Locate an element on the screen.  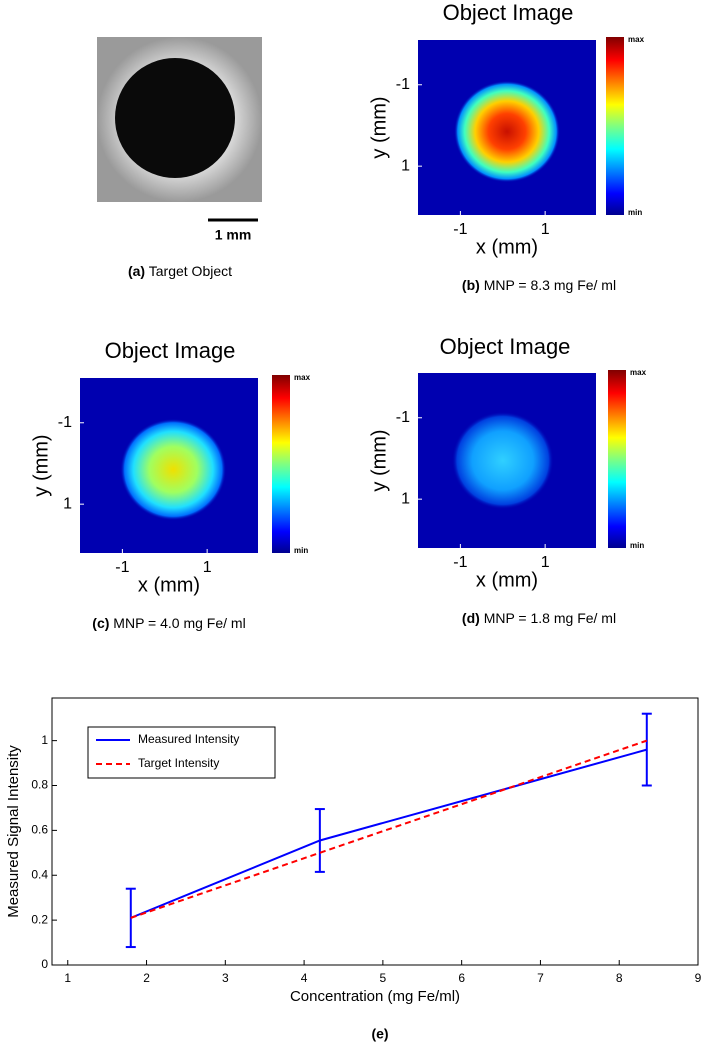
caption: (c) MNP = 4.0 mg Fe/ ml is located at coordinates (168, 623).